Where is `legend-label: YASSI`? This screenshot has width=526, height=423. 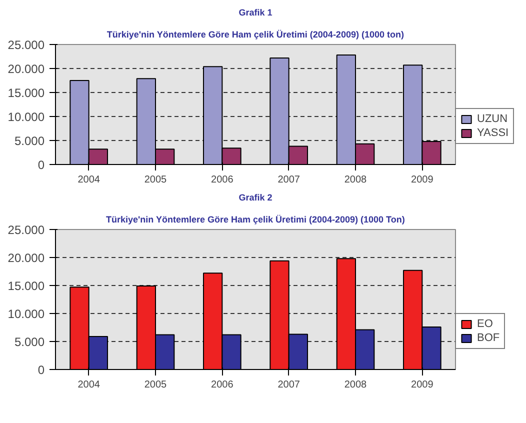
legend-label: YASSI is located at coordinates (493, 133).